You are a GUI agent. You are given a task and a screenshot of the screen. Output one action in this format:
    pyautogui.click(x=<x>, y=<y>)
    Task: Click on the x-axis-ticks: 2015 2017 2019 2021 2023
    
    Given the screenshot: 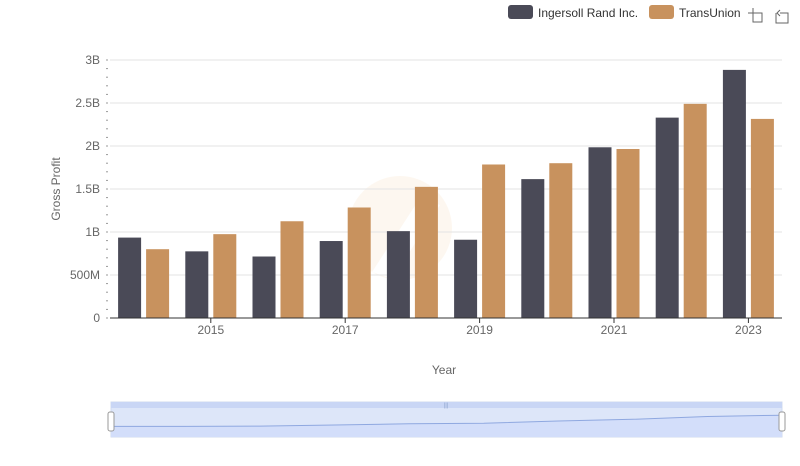 What is the action you would take?
    pyautogui.click(x=479, y=327)
    